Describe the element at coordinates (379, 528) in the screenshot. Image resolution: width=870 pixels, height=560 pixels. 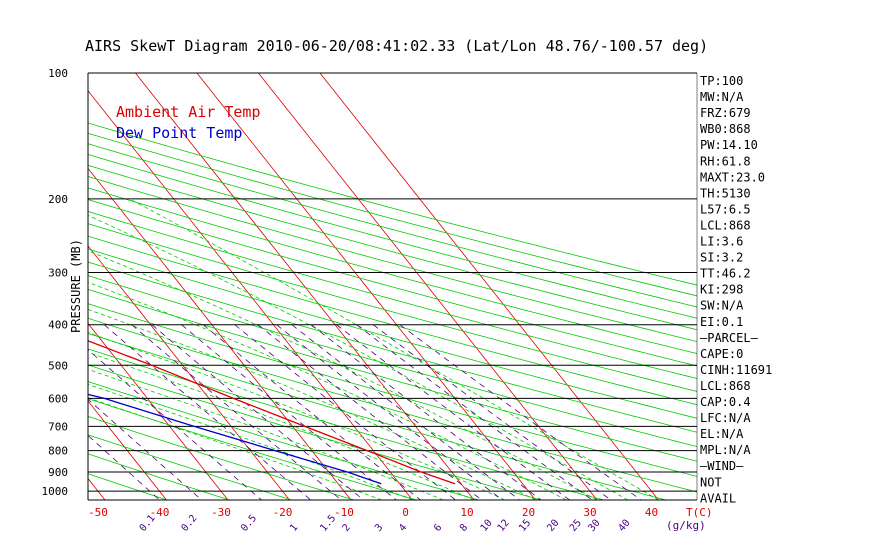
I see `mixing-ratio-tick-label: 3` at that location.